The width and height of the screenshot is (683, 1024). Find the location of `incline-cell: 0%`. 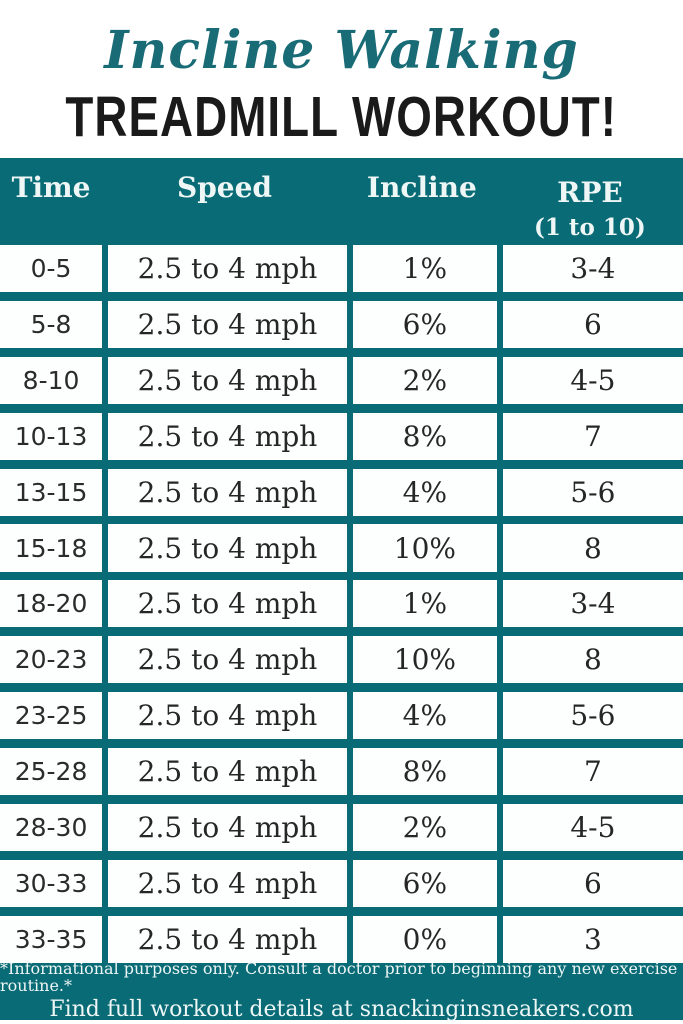

incline-cell: 0% is located at coordinates (421, 939).